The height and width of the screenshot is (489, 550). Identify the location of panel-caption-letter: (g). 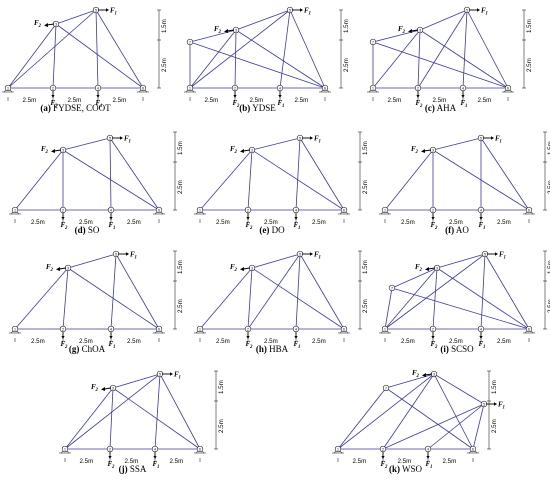
(74, 349).